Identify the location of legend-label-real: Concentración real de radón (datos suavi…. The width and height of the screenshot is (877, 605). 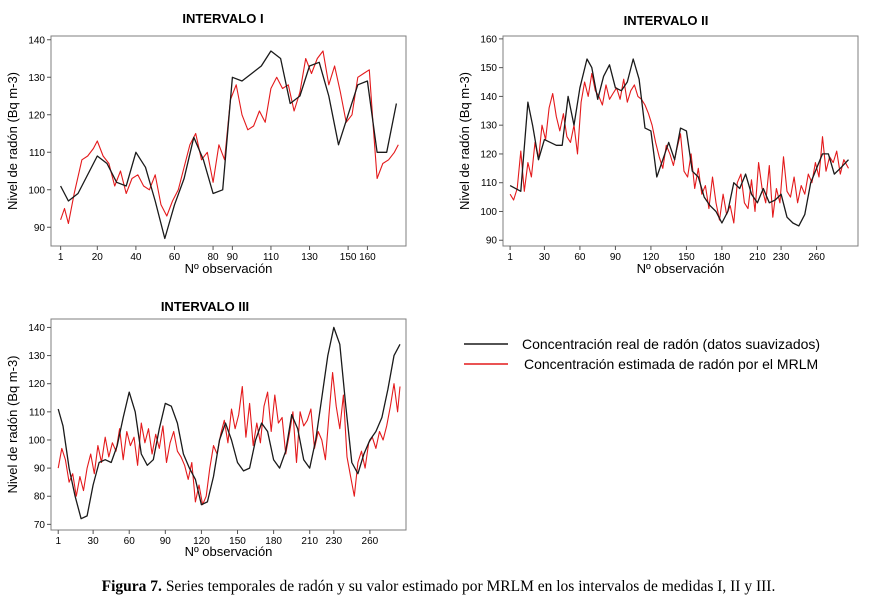
(671, 344).